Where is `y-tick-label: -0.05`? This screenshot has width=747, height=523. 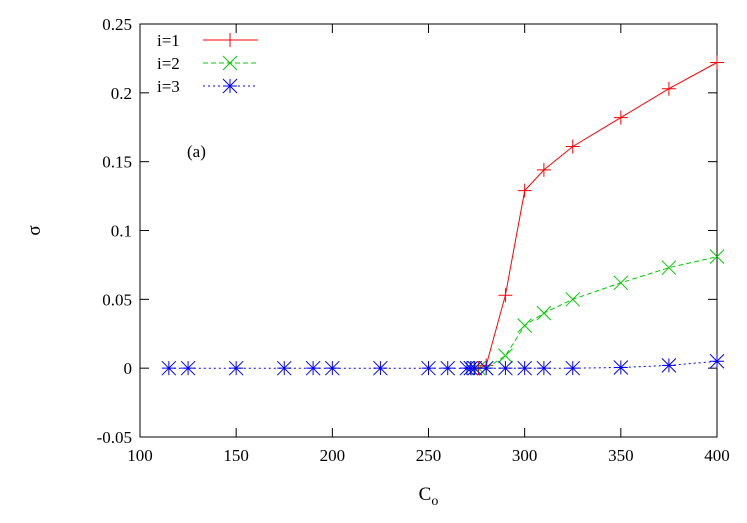 y-tick-label: -0.05 is located at coordinates (114, 437).